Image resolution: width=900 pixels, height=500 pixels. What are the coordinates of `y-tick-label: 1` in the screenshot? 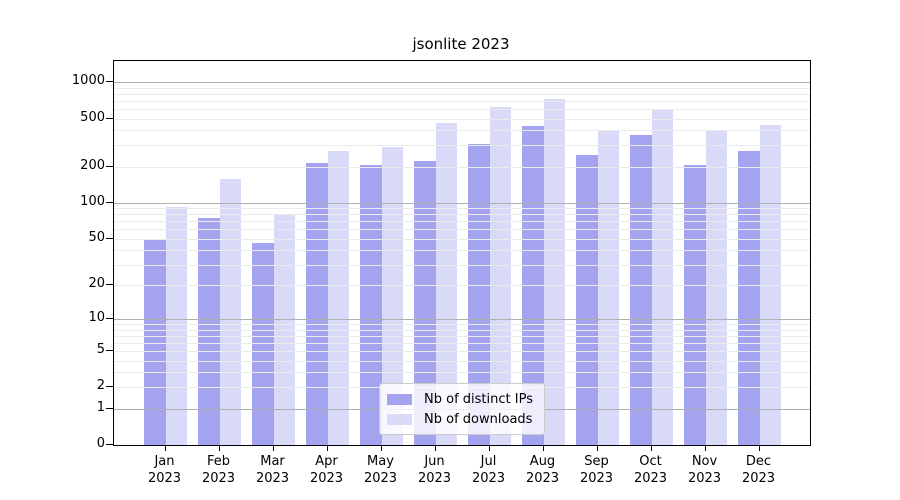 It's located at (100, 407).